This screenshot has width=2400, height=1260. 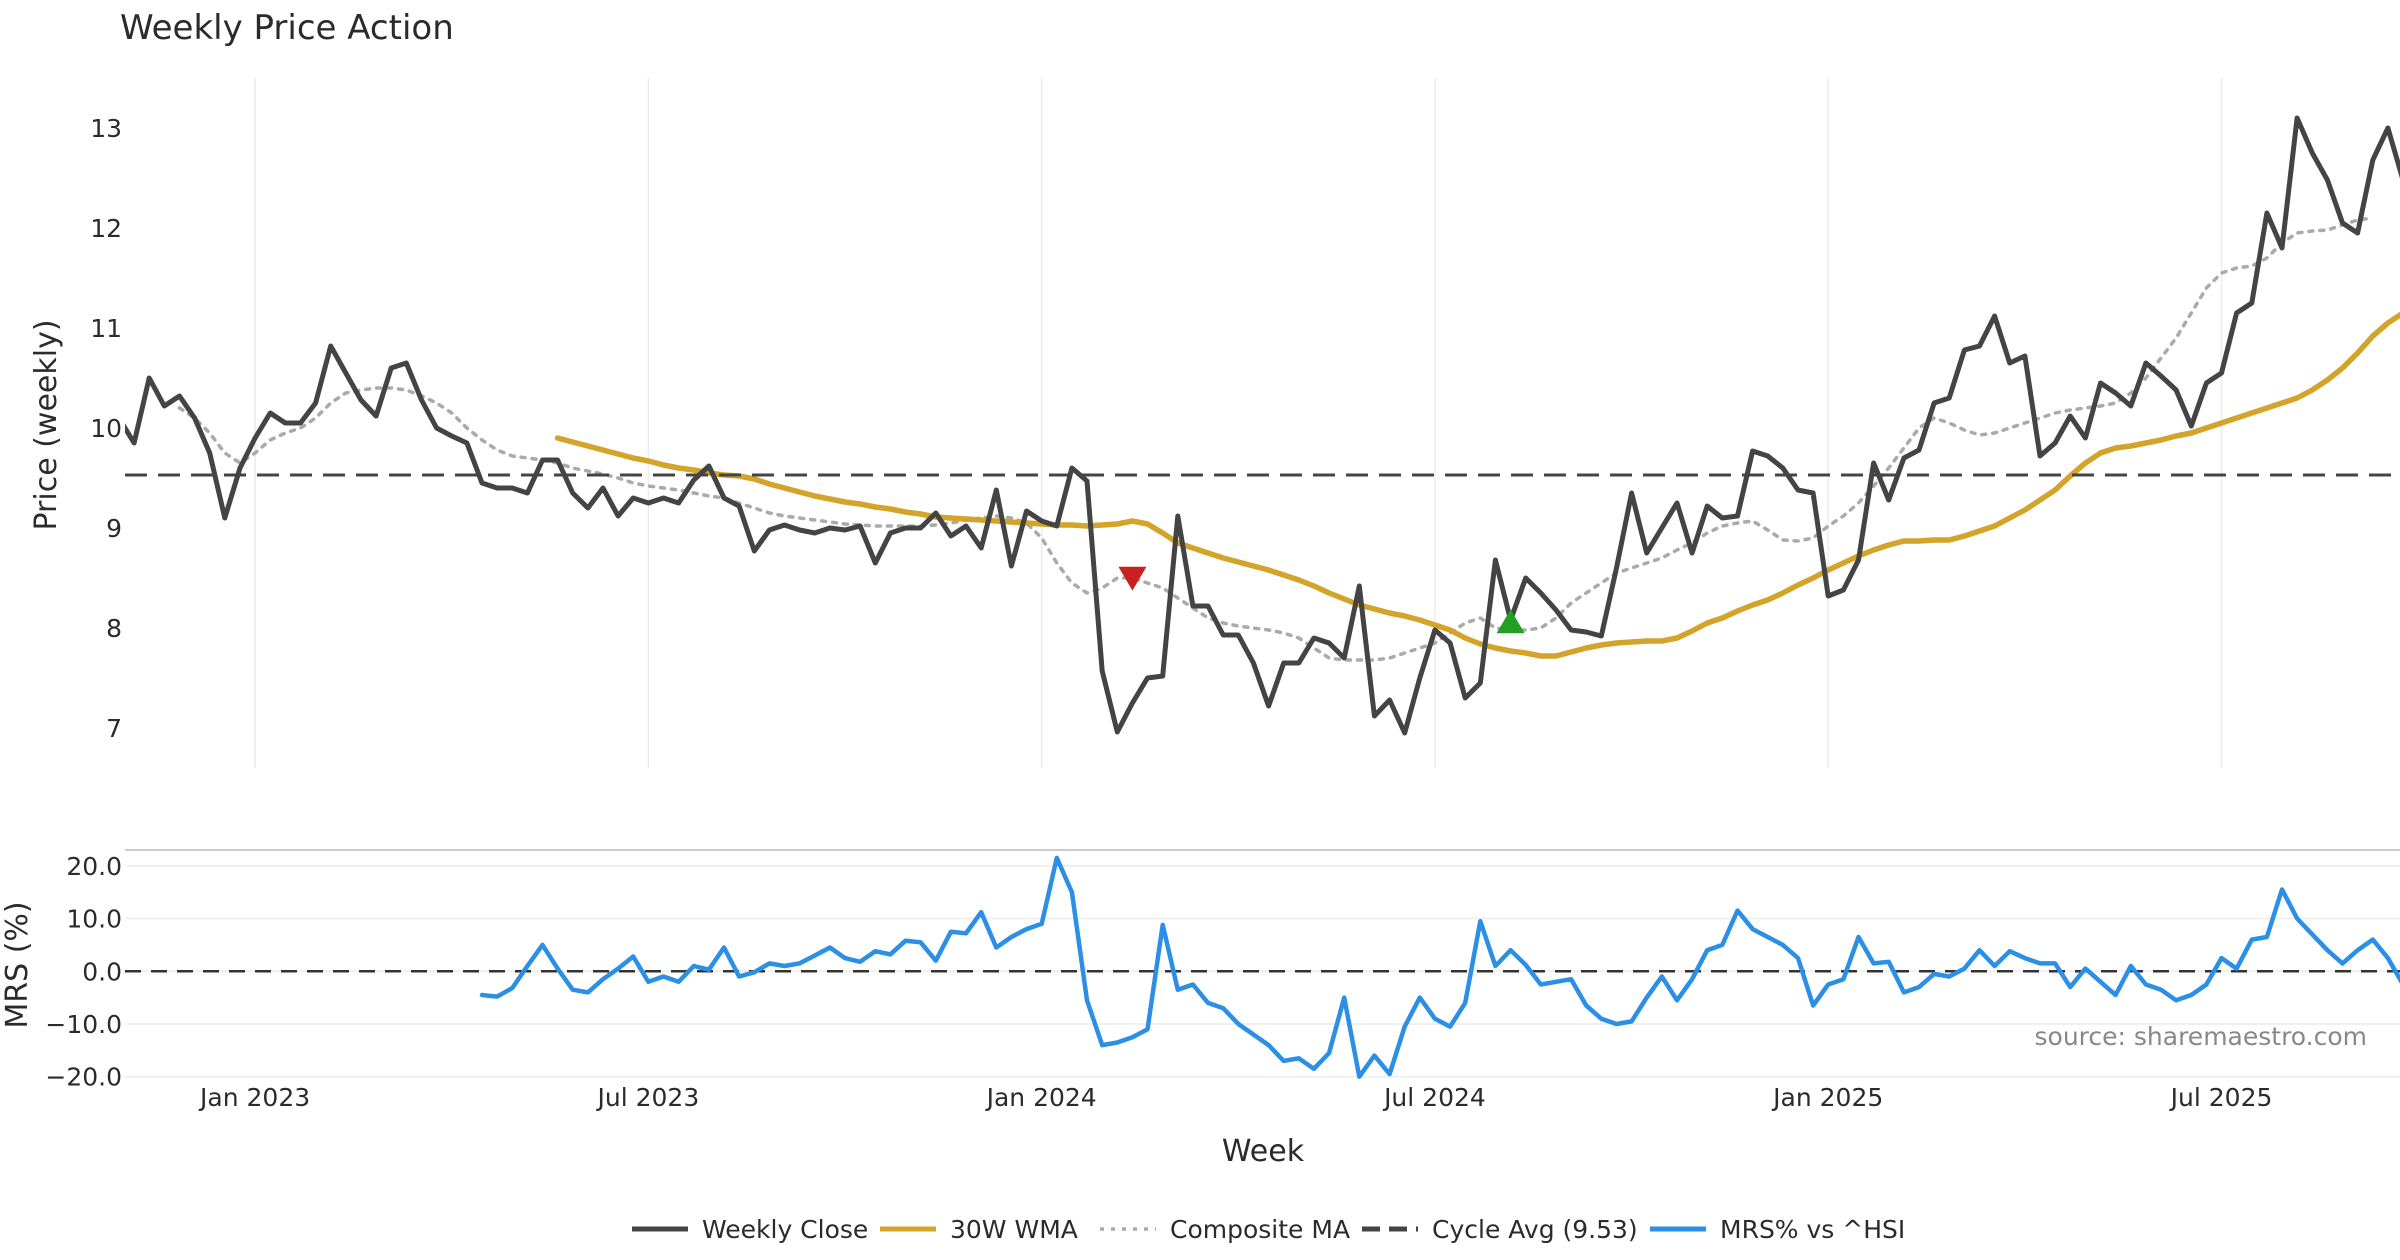 I want to click on mrs-y-tick-labels: 20.0 10.0 0.0 −10.0 −20.0, so click(x=83, y=972).